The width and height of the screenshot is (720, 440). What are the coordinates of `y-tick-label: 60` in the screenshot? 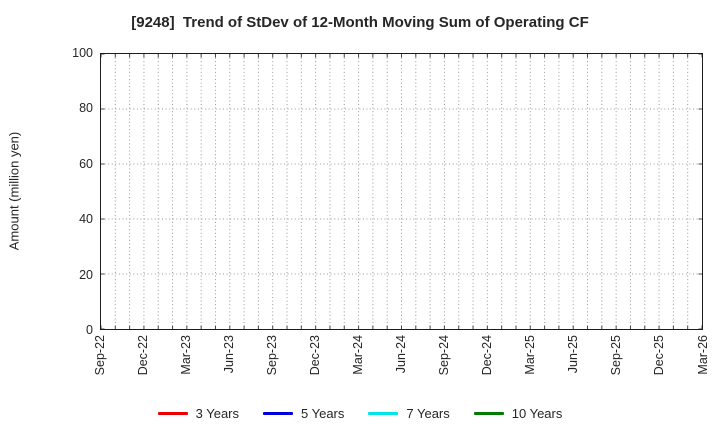 It's located at (86, 163).